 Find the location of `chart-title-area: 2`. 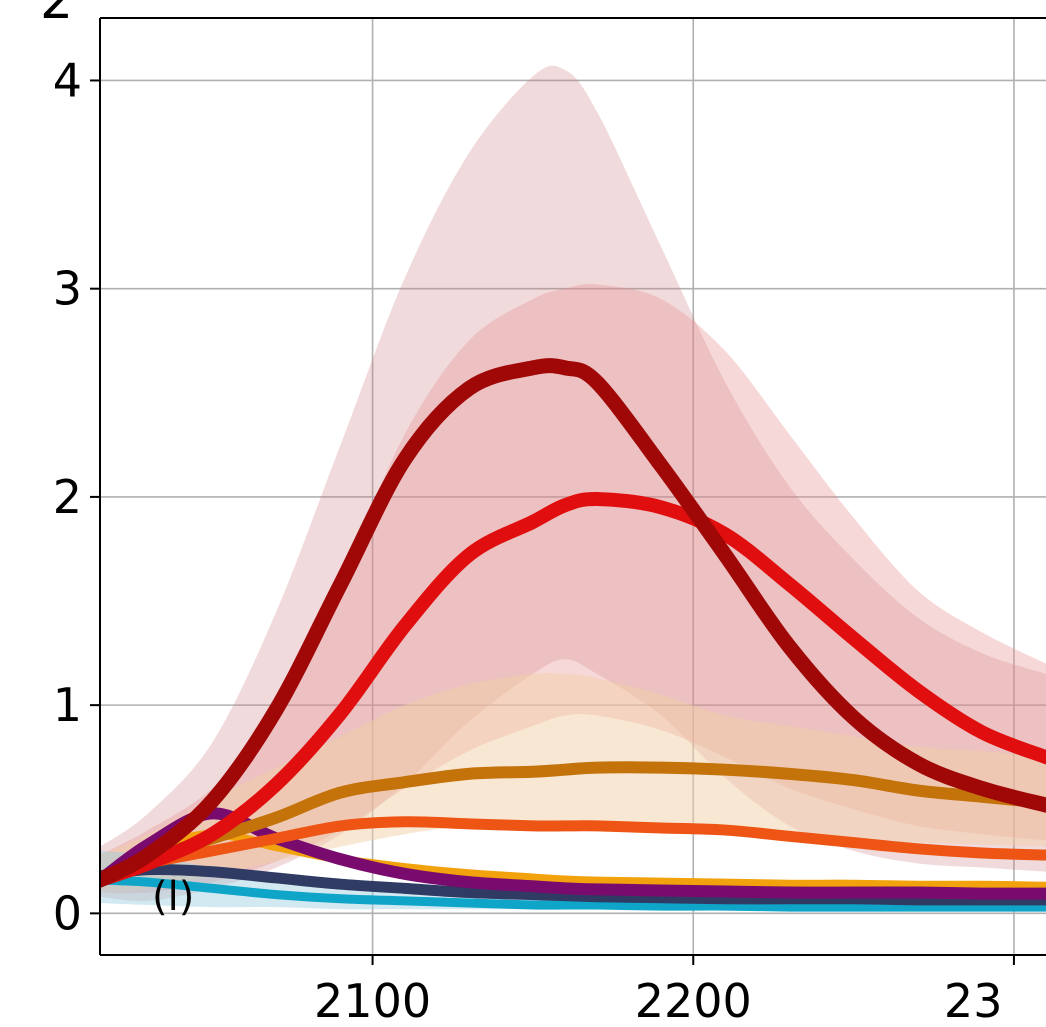

chart-title-area: 2 is located at coordinates (56, 15).